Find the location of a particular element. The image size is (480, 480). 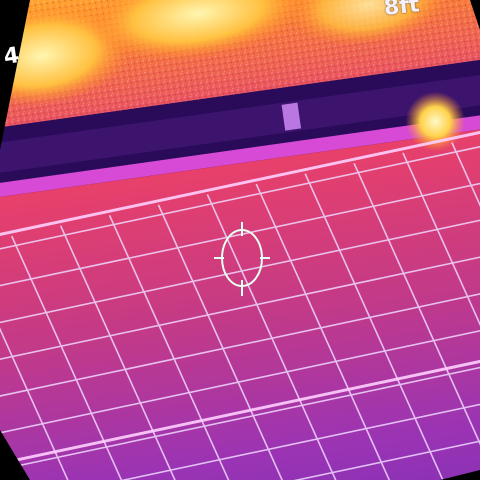

top-readout-text: 8ft is located at coordinates (401, 10).